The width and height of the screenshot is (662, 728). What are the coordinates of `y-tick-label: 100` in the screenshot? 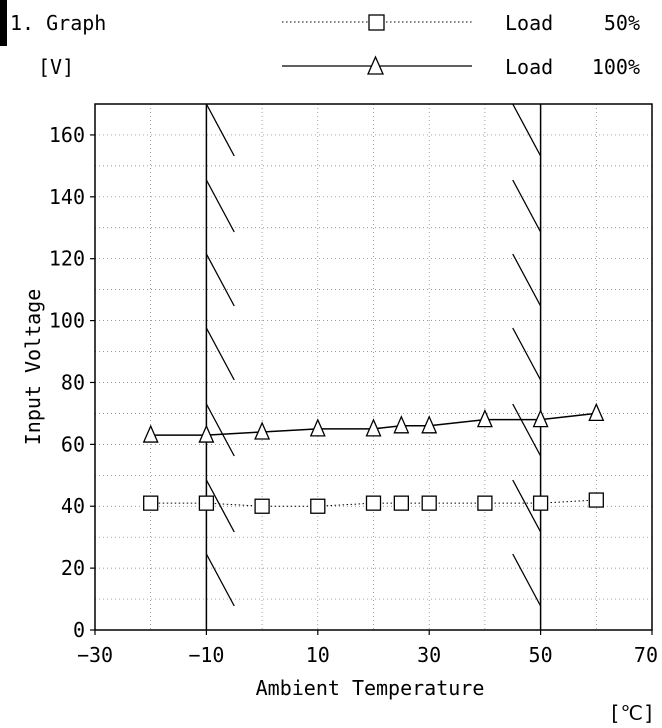 It's located at (67, 321).